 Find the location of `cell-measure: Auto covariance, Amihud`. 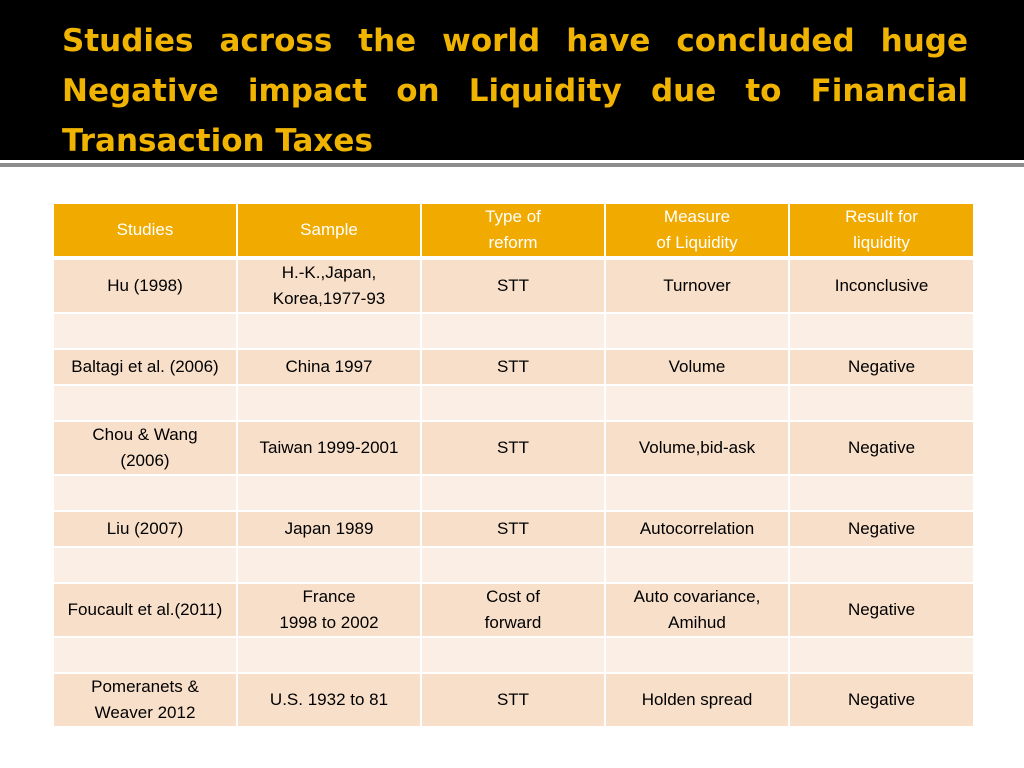

cell-measure: Auto covariance, Amihud is located at coordinates (697, 610).